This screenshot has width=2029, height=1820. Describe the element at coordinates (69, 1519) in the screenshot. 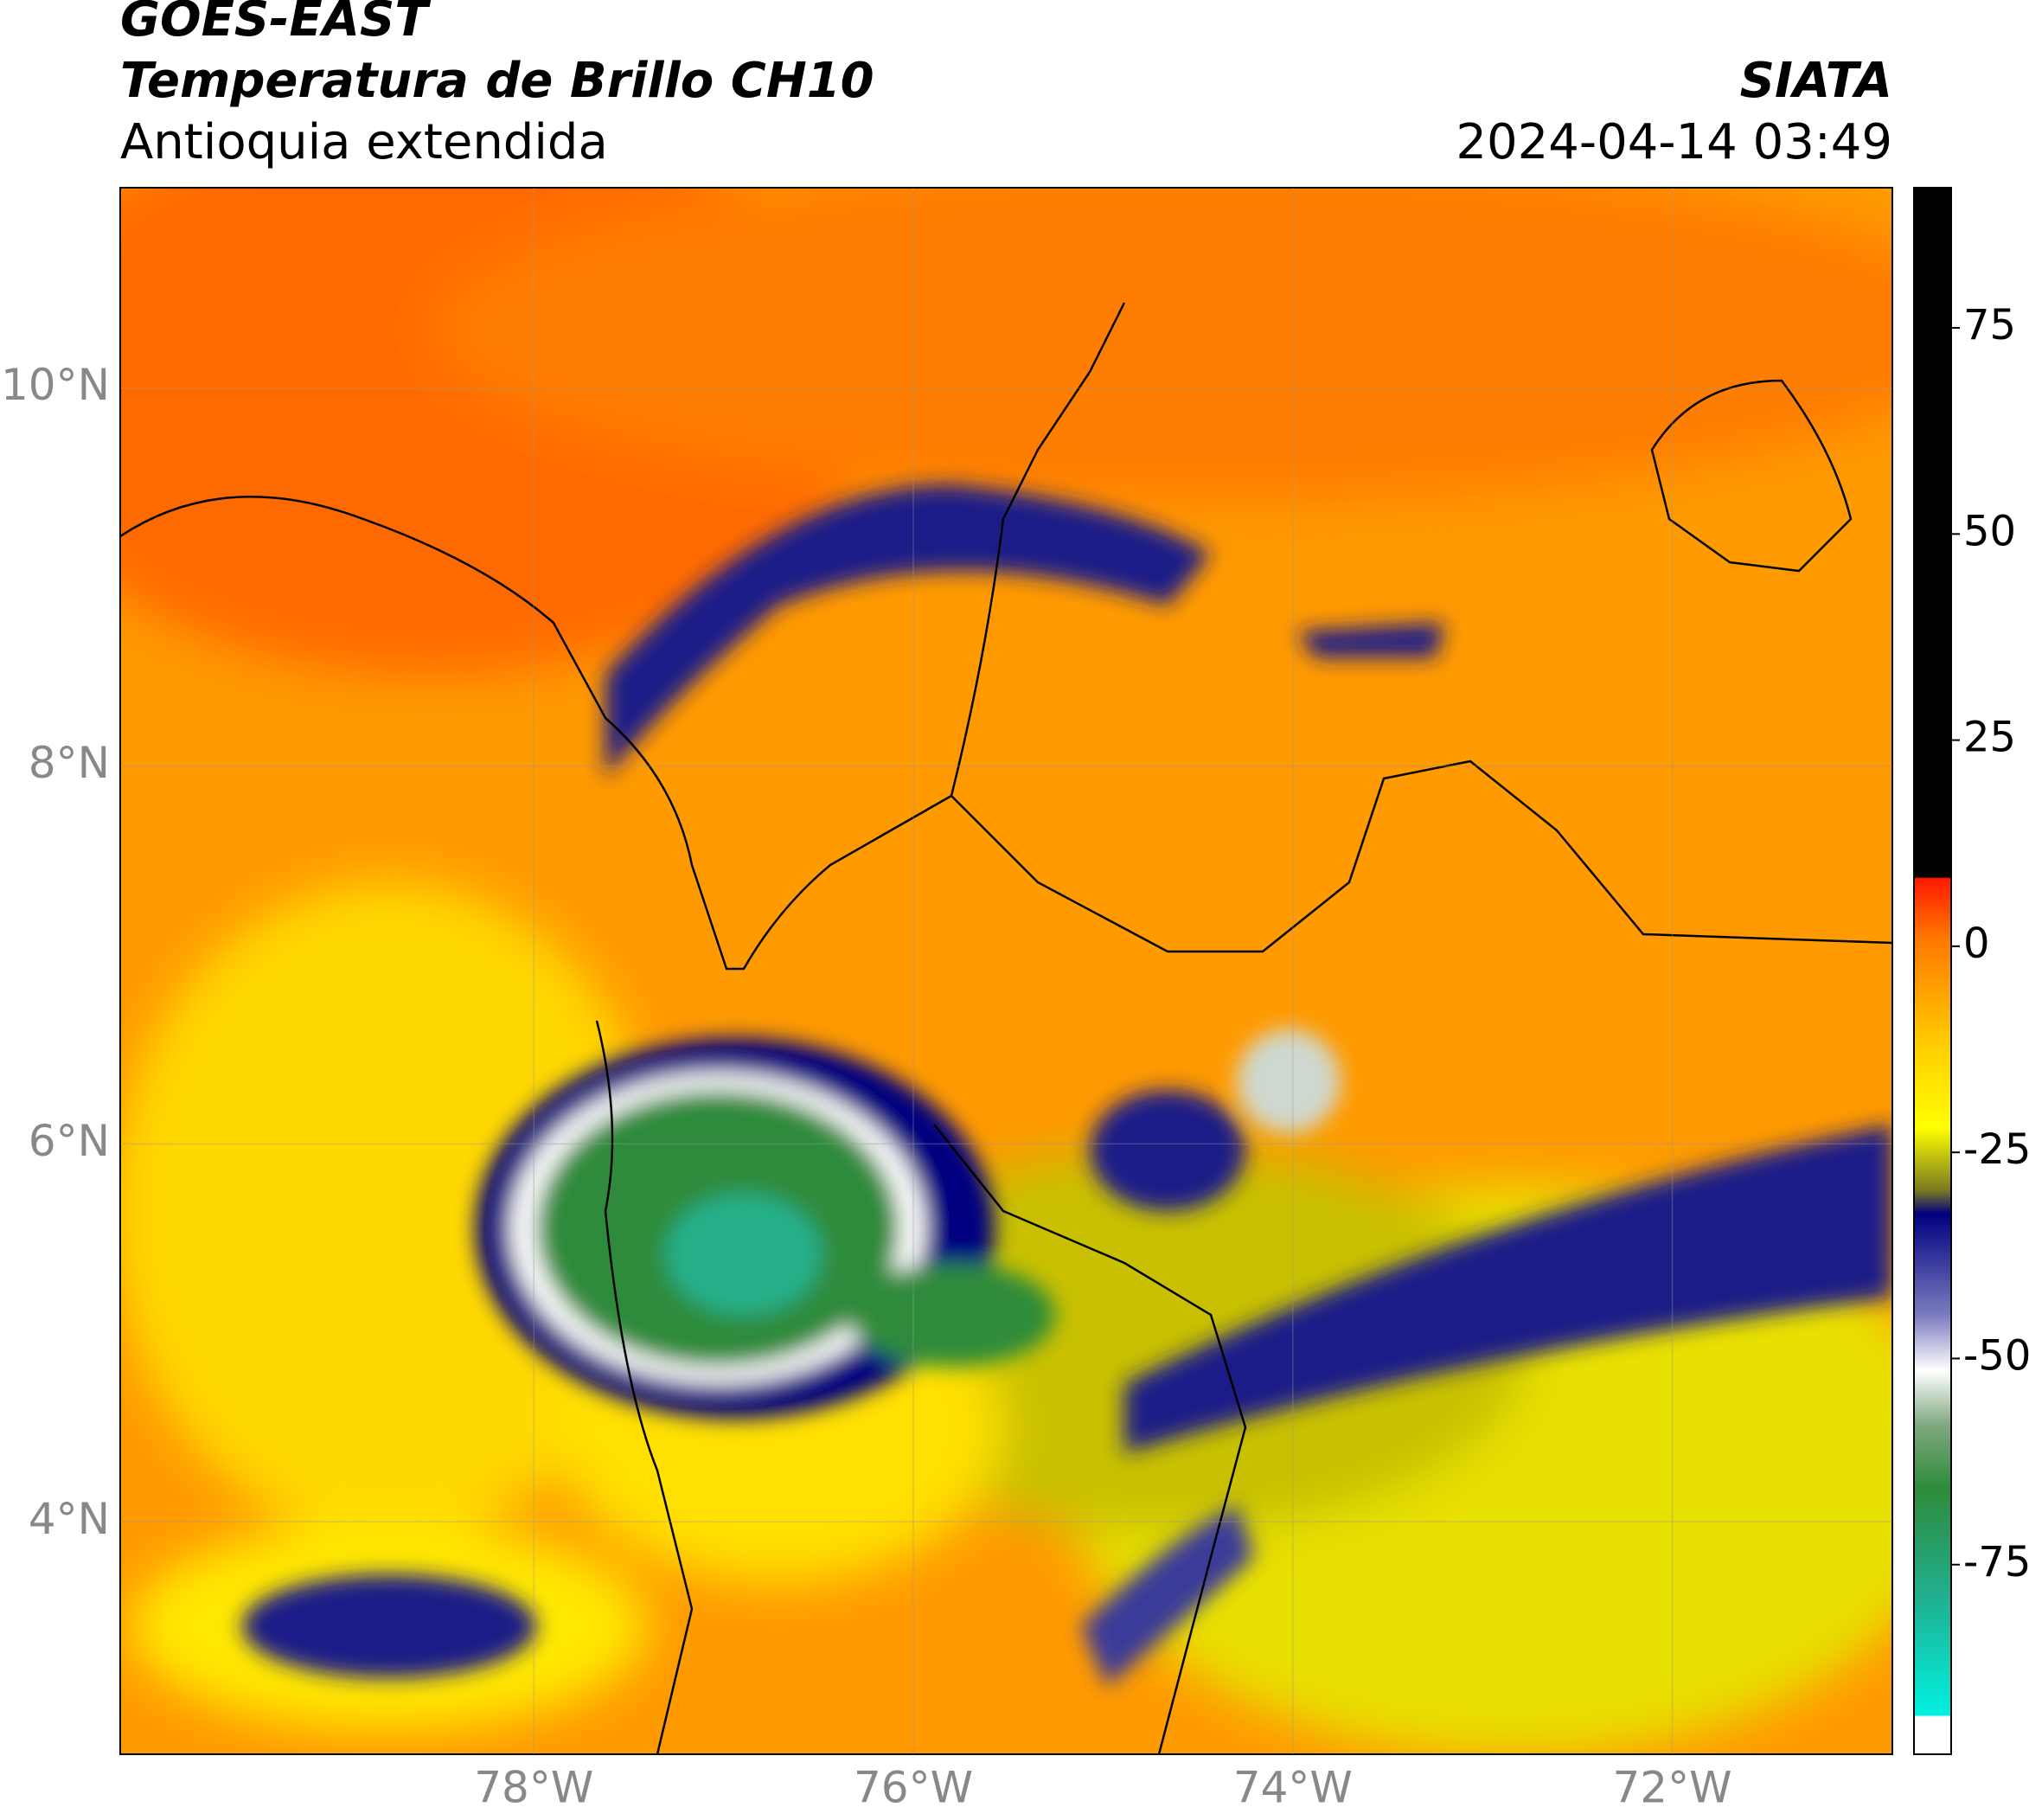

I see `lat-tick-label: 4°N` at that location.